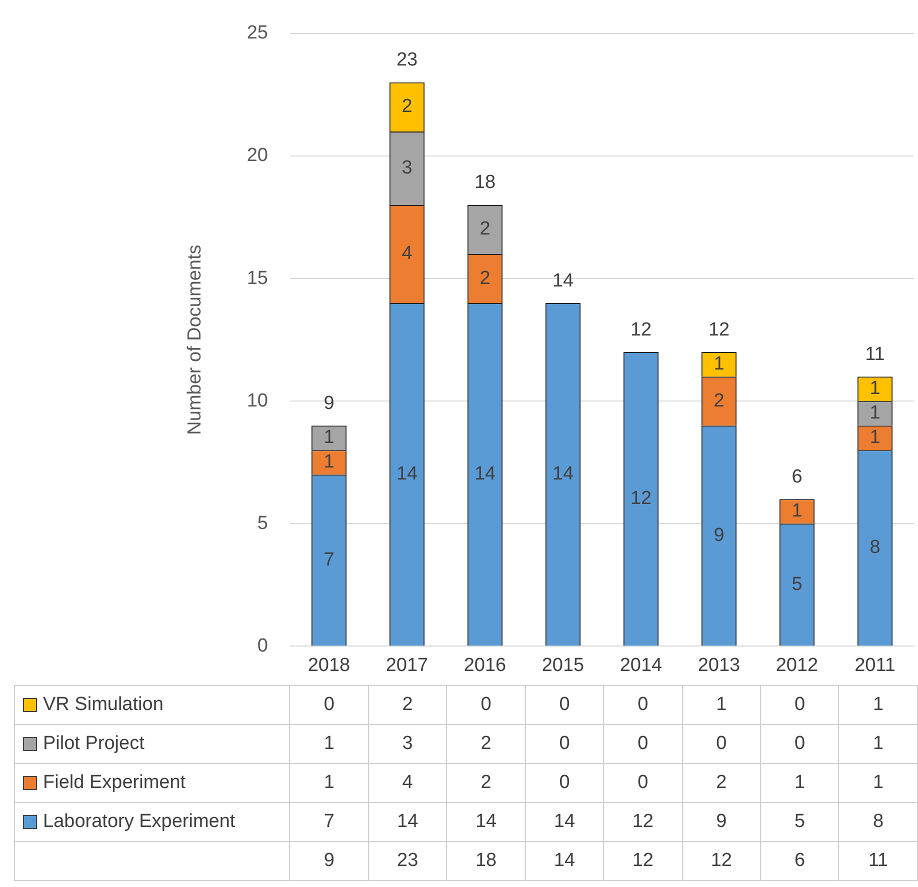 The image size is (918, 887). Describe the element at coordinates (257, 33) in the screenshot. I see `y-tick-label: 25` at that location.